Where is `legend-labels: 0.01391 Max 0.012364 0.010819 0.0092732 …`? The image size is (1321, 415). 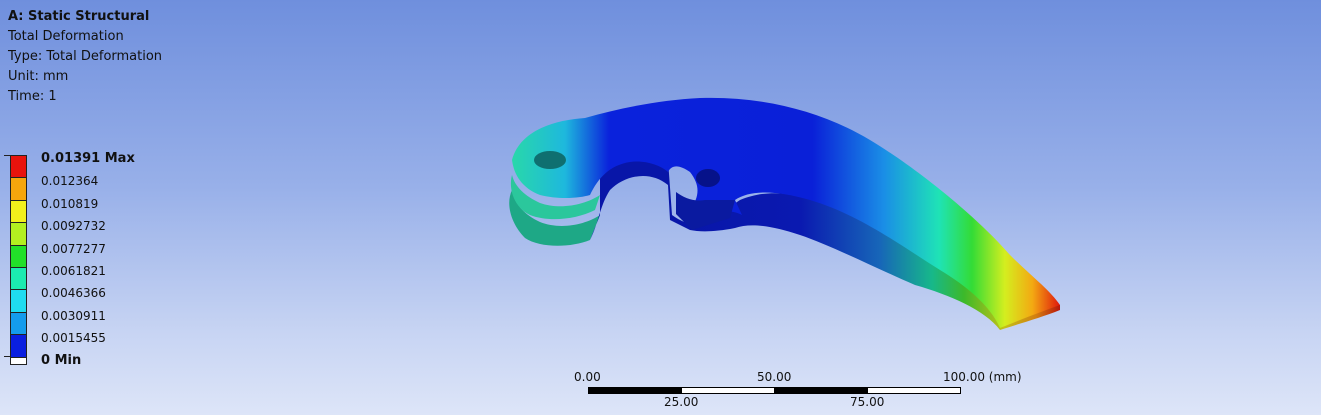
legend-labels: 0.01391 Max 0.012364 0.010819 0.0092732 … is located at coordinates (88, 260).